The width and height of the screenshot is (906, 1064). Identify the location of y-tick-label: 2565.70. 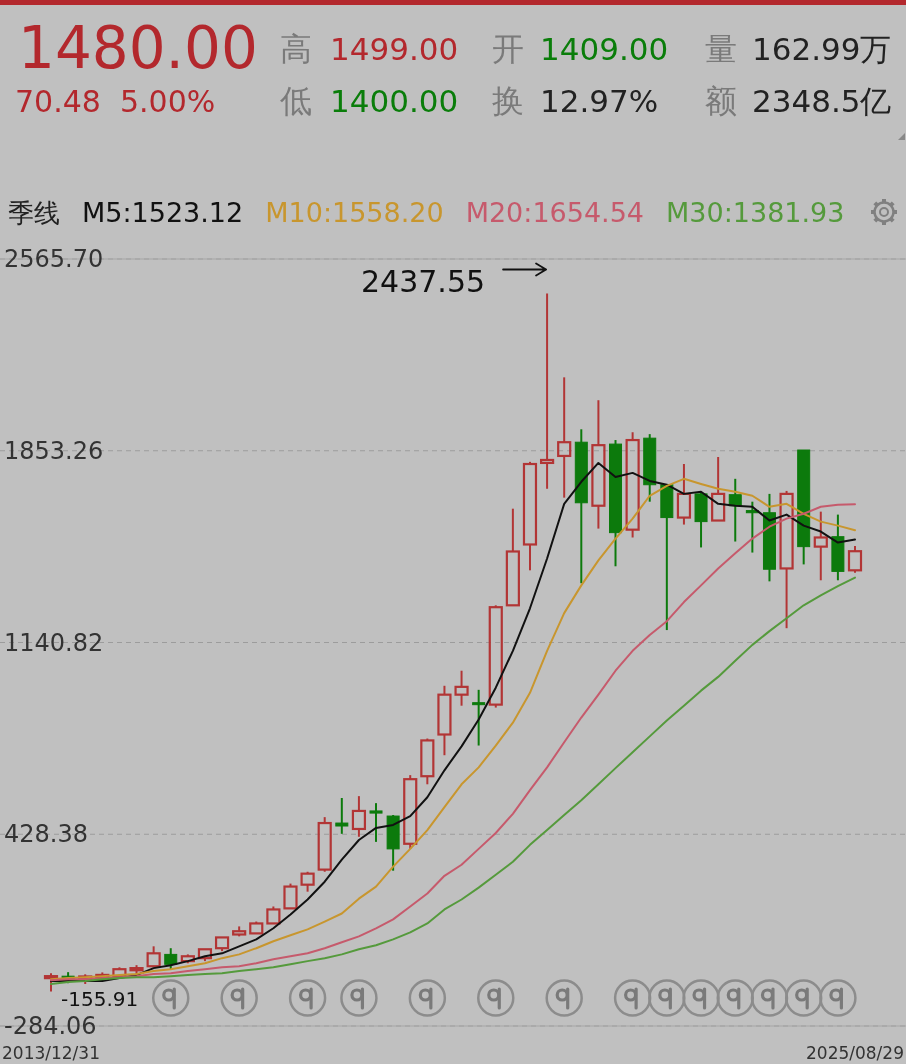
(54, 259).